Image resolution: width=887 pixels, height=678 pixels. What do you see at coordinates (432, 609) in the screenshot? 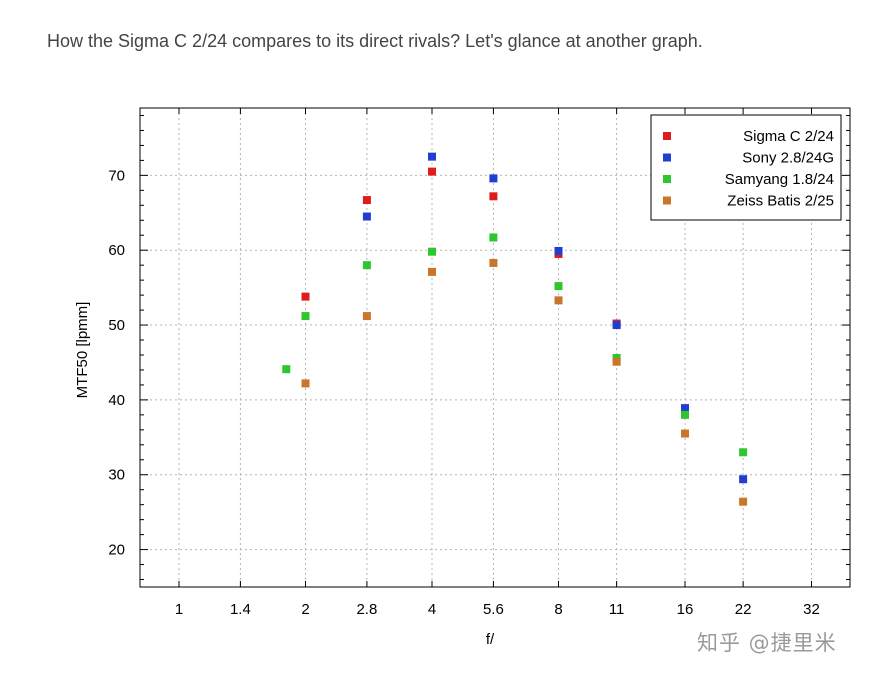
I see `x-tick-label: 4` at bounding box center [432, 609].